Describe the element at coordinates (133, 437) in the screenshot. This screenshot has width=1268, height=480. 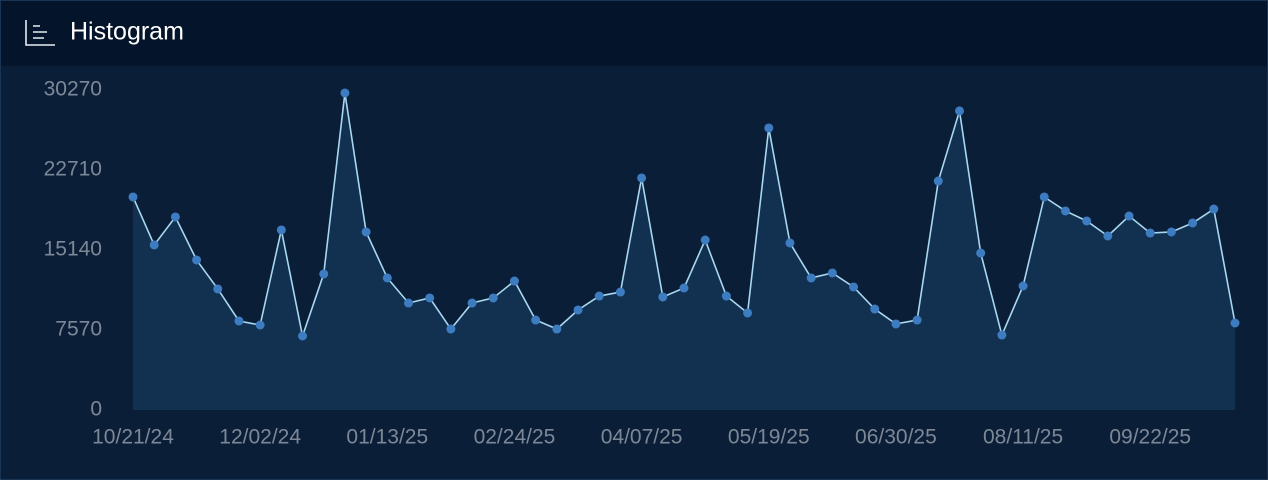
I see `x-tick-label: 10/21/24` at that location.